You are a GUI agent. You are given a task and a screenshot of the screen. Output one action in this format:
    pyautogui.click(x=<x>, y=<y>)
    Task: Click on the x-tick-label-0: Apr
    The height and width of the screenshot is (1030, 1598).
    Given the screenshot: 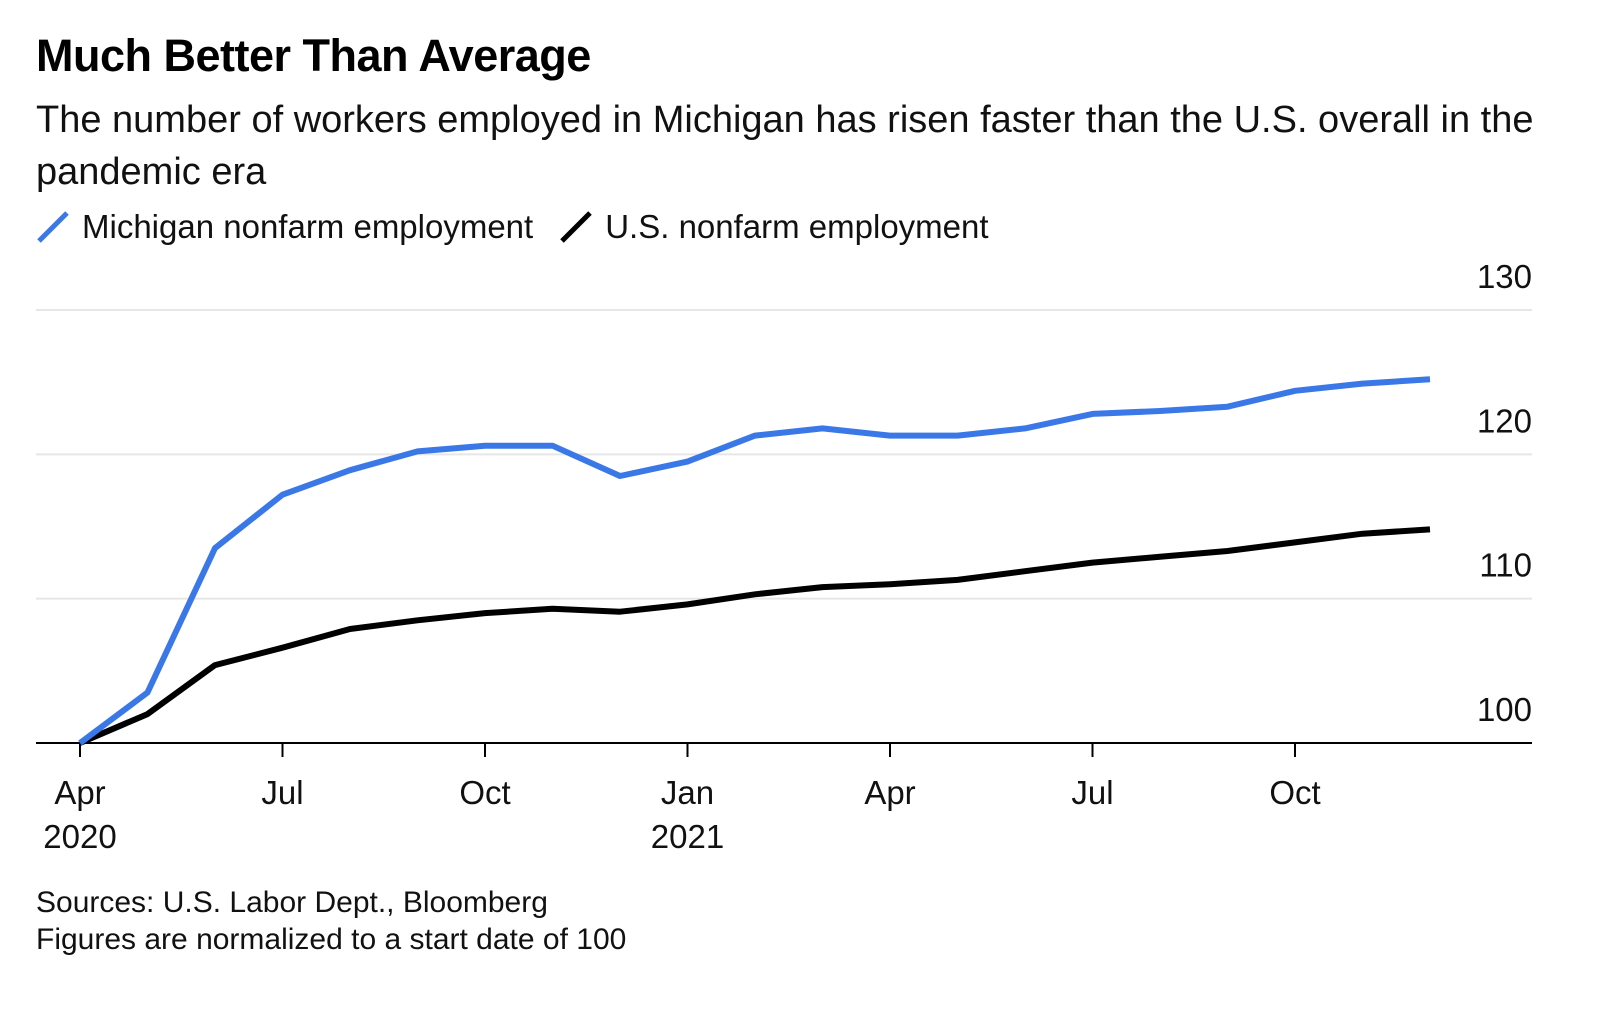 What is the action you would take?
    pyautogui.click(x=79, y=792)
    